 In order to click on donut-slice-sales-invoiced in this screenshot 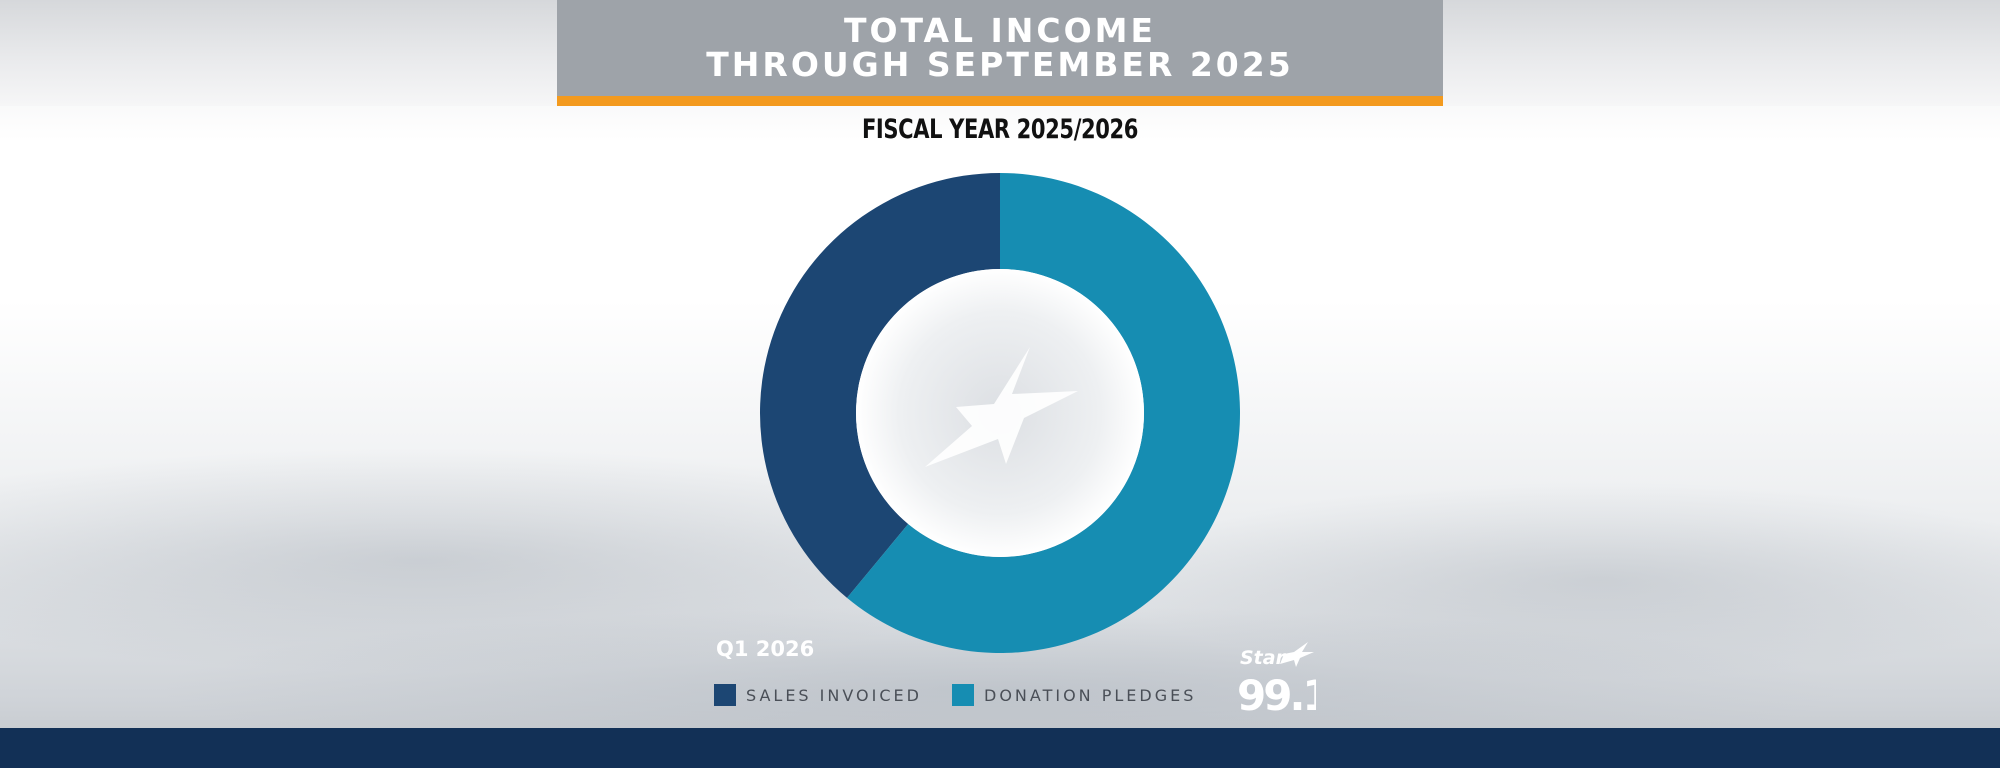, I will do `click(880, 385)`.